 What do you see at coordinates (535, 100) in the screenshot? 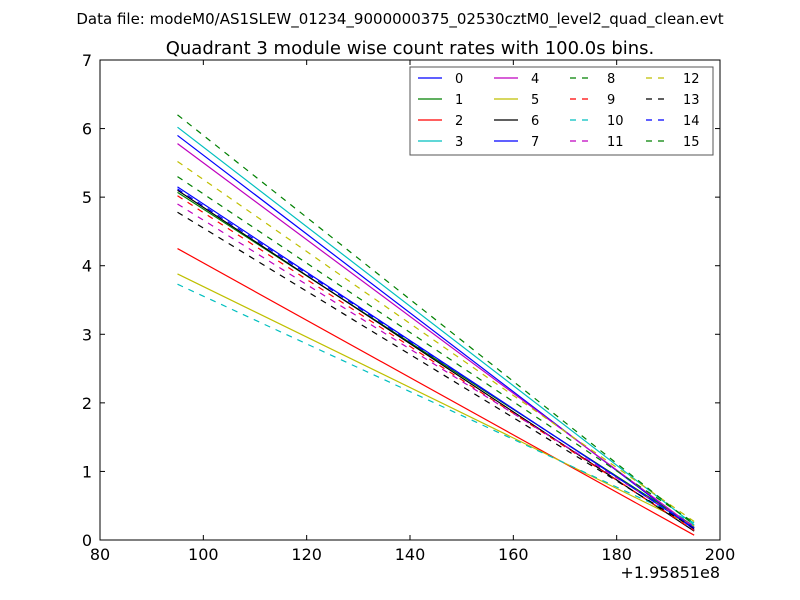
I see `legend-label-5: 5` at bounding box center [535, 100].